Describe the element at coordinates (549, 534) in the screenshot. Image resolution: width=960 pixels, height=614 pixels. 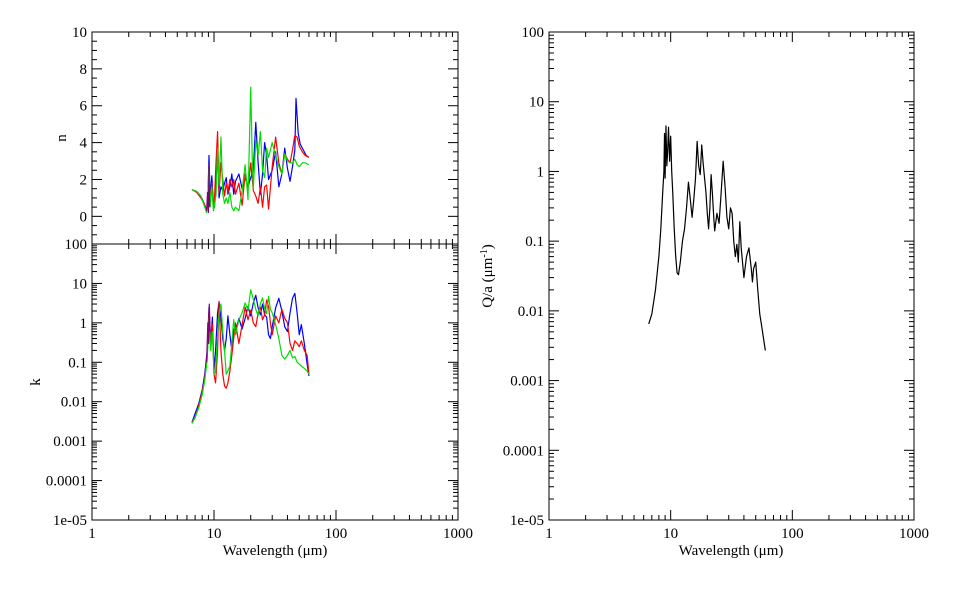
I see `q-x-tick-label: 1` at that location.